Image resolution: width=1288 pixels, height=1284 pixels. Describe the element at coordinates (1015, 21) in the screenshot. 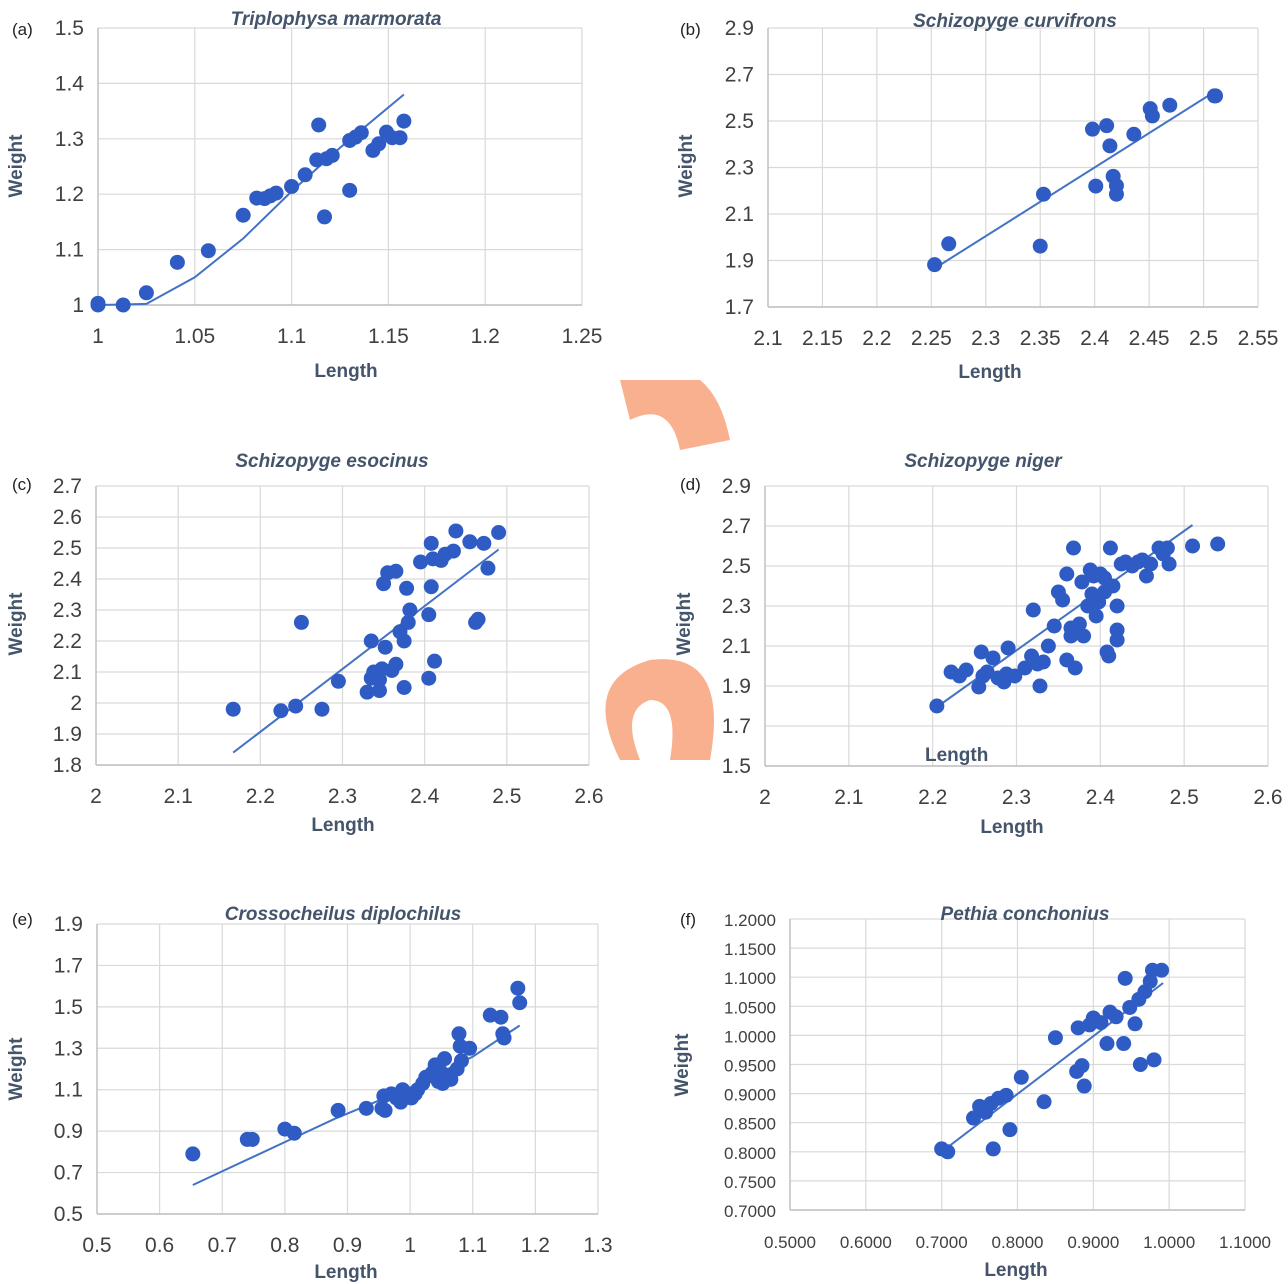

I see `chart-title: Schizopyge curvifrons` at that location.